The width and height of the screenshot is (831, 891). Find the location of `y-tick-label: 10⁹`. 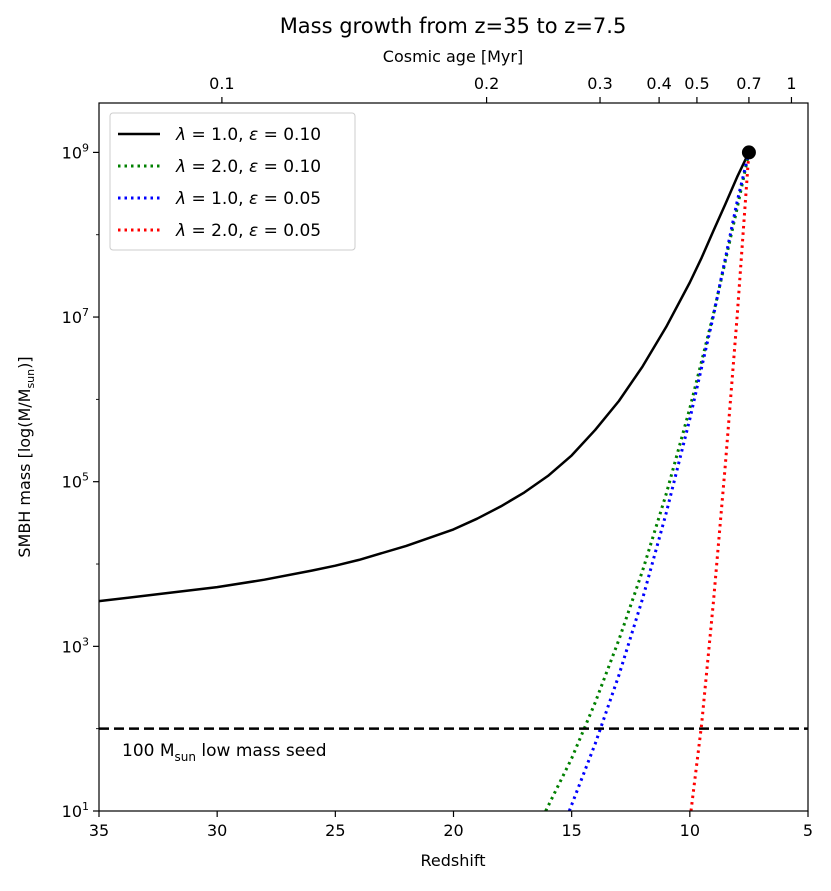

y-tick-label: 10⁹ is located at coordinates (75, 151).